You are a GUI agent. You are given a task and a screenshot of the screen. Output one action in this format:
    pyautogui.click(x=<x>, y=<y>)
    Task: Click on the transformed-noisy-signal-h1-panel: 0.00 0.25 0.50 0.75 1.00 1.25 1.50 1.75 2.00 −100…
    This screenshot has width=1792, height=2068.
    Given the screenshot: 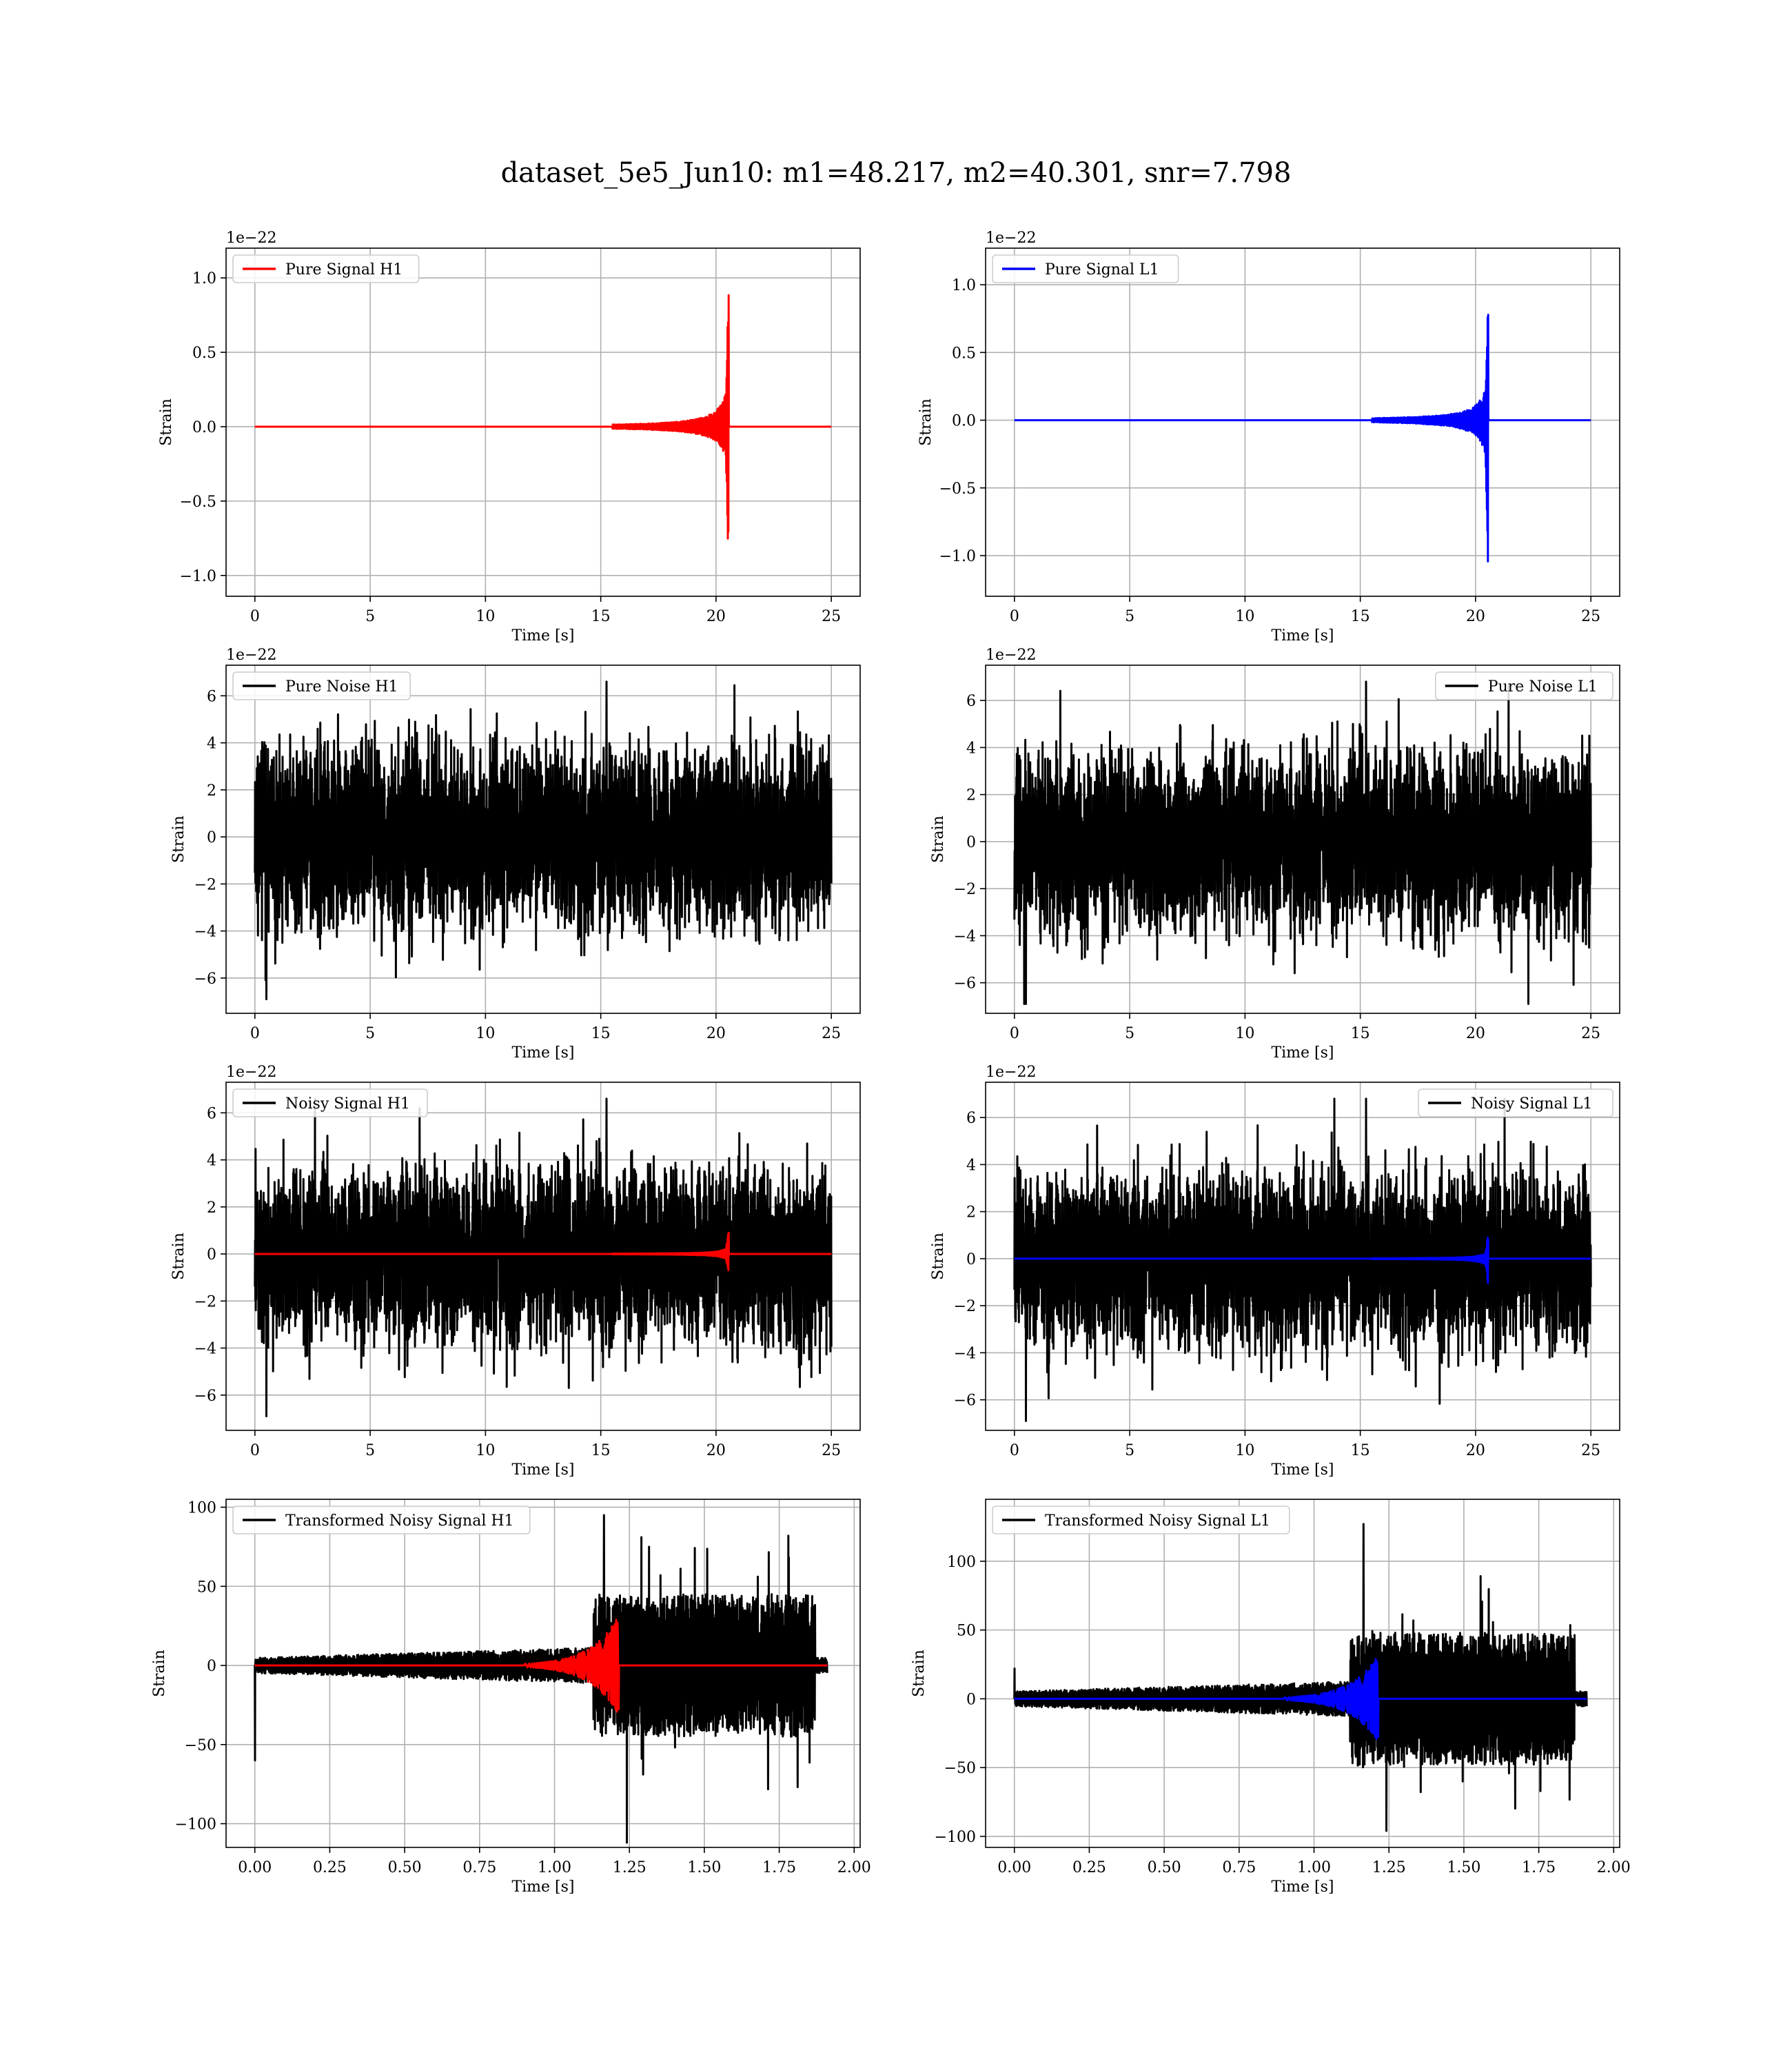 What is the action you would take?
    pyautogui.click(x=511, y=1697)
    